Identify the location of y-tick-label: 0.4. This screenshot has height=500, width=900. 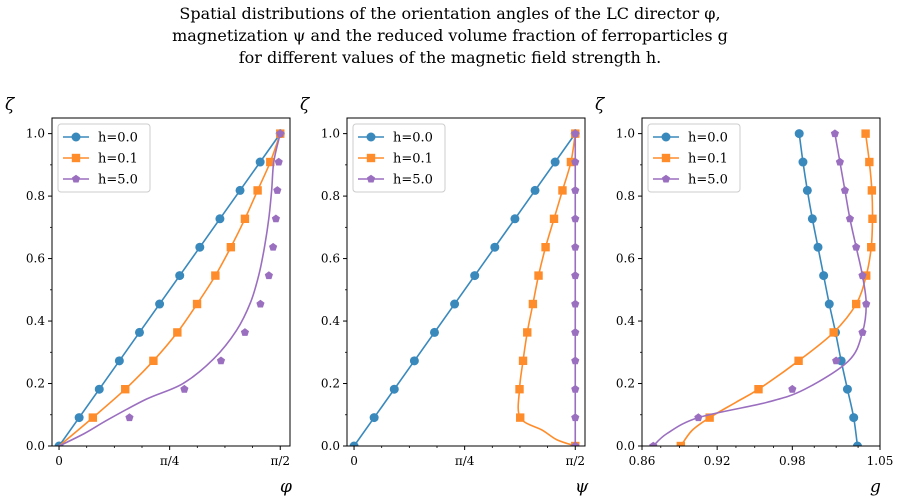
(625, 321).